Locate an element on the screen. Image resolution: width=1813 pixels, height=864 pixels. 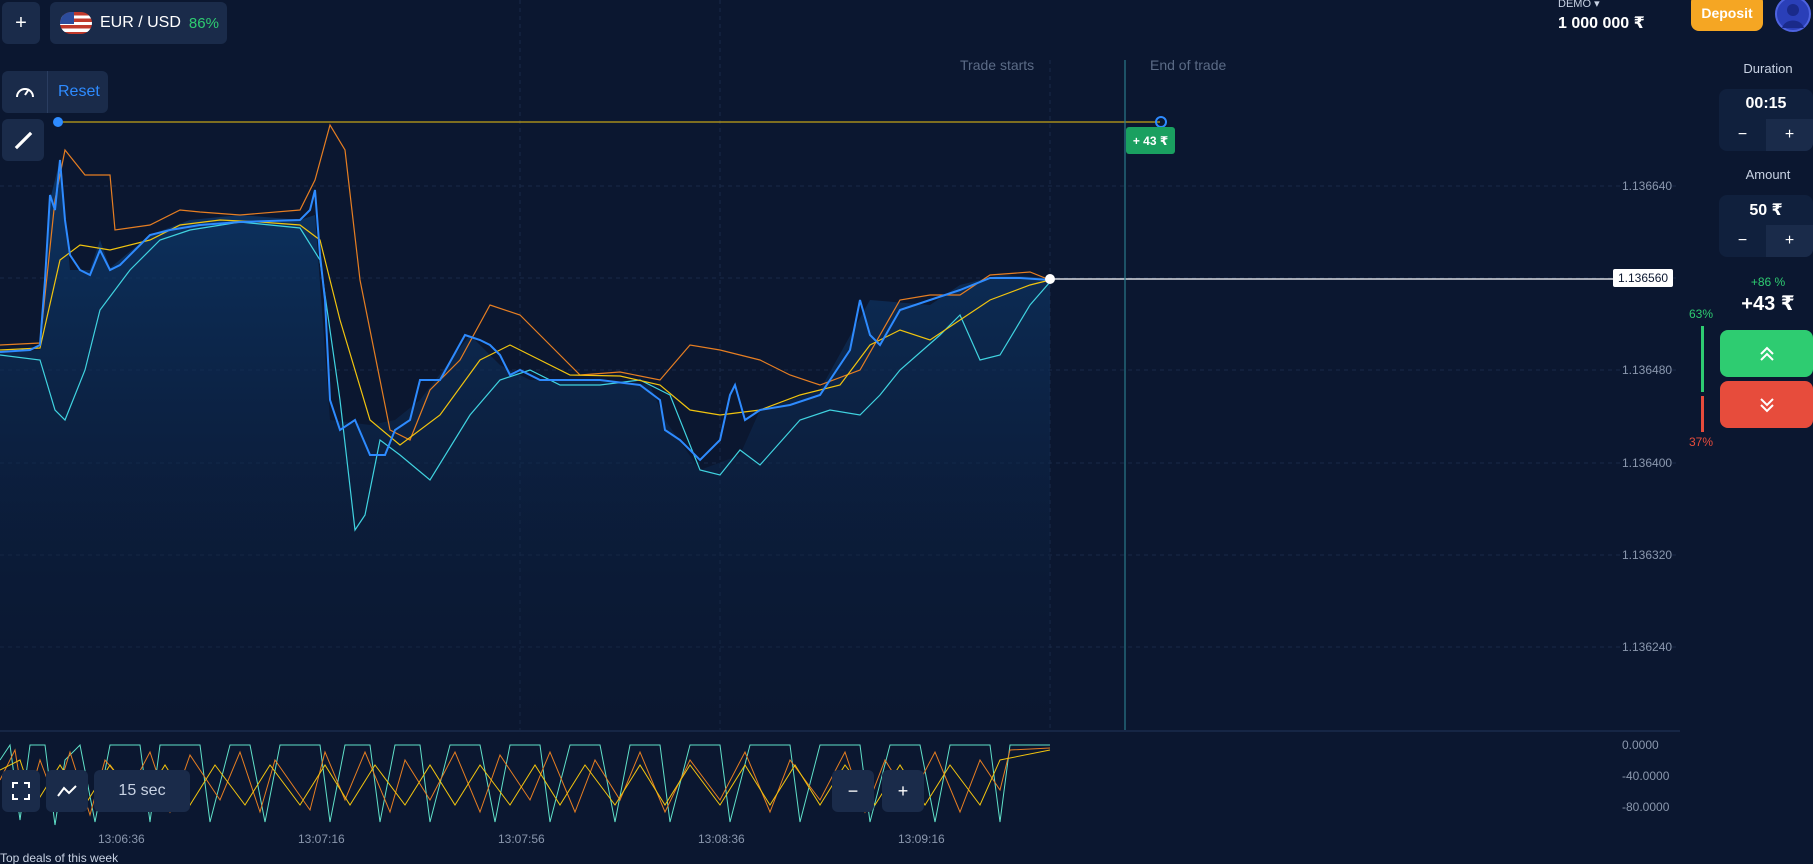
oscillator-level-label: -40.0000 is located at coordinates (1646, 776).